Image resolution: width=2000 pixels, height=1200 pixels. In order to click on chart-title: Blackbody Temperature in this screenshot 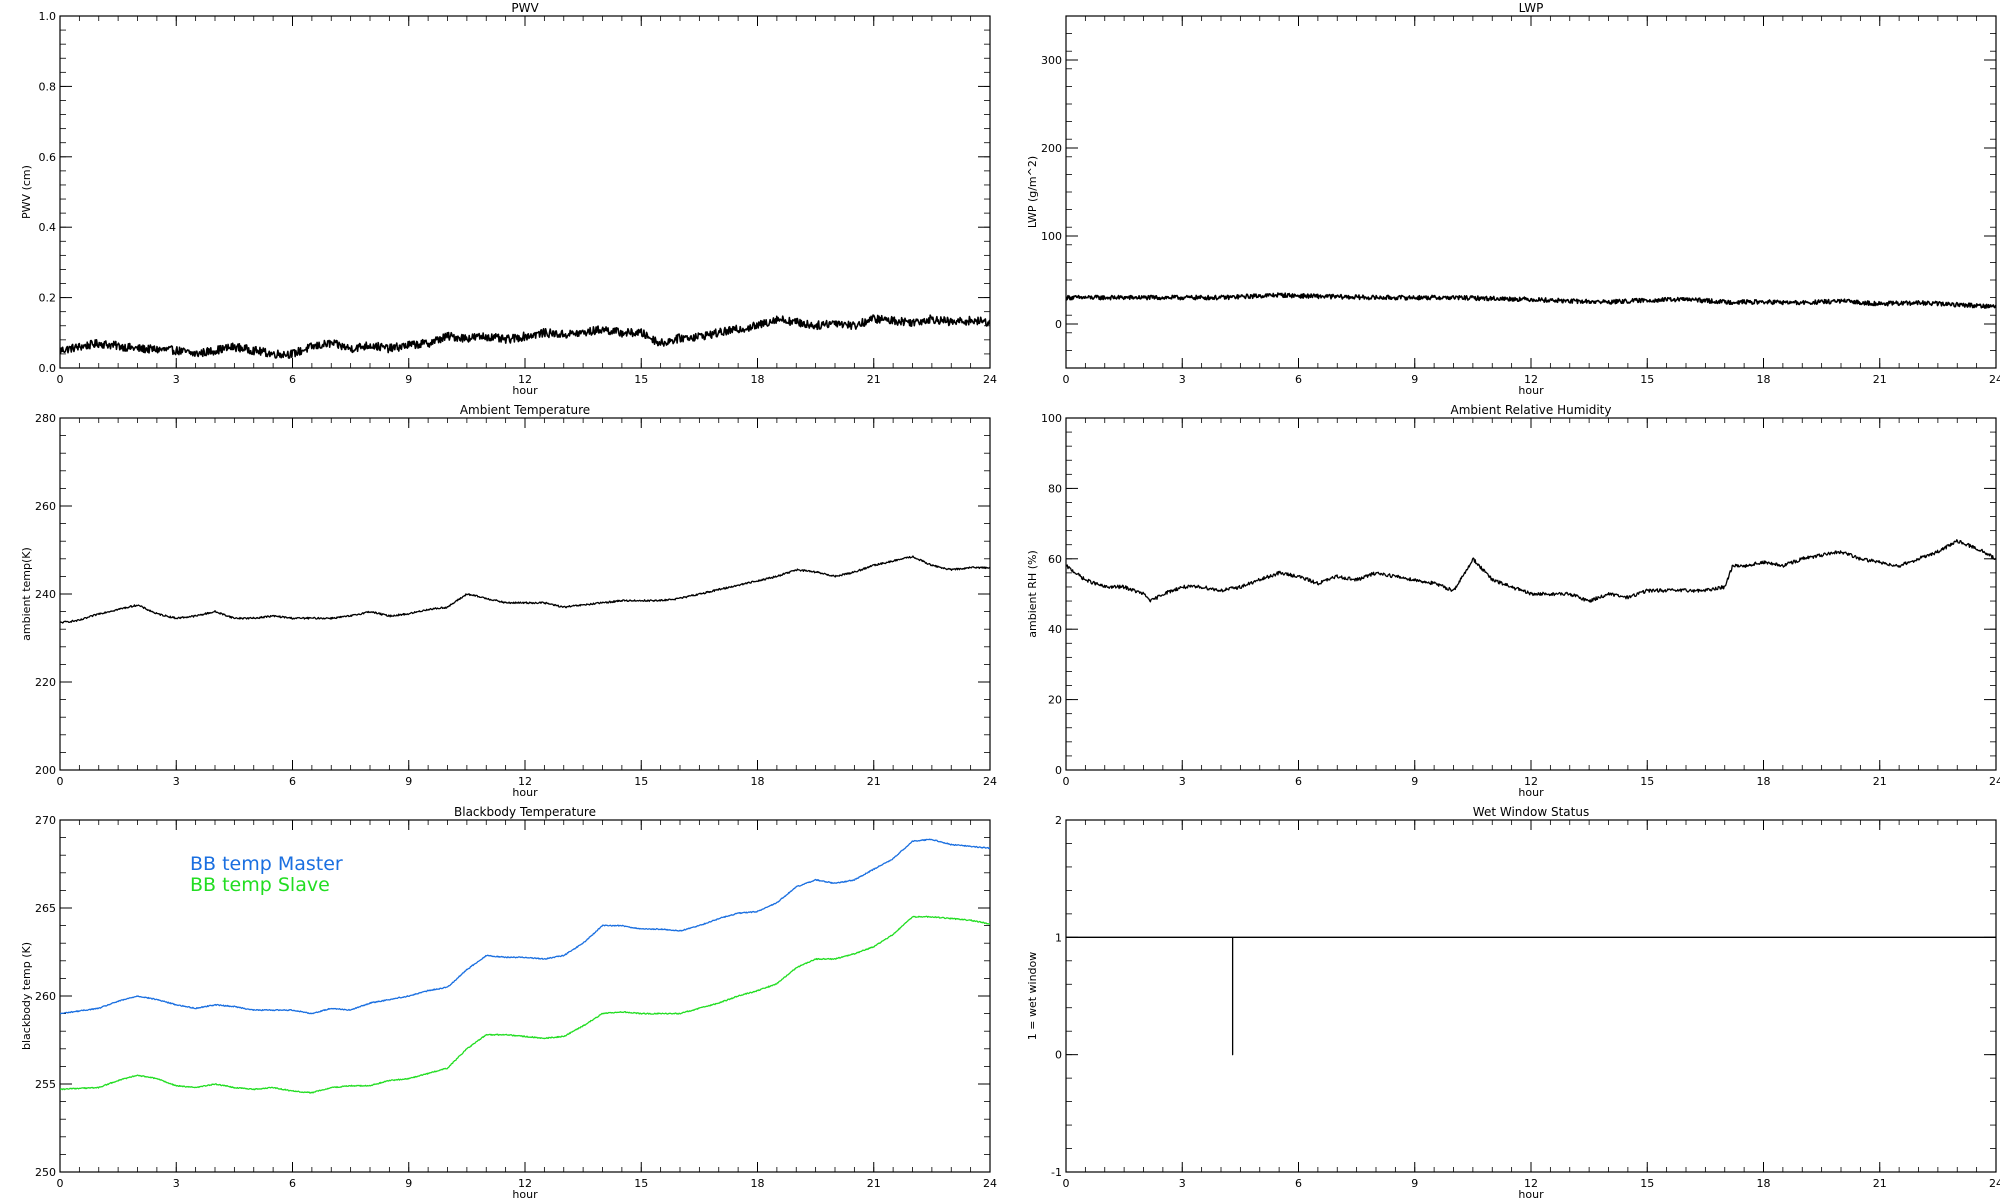, I will do `click(525, 812)`.